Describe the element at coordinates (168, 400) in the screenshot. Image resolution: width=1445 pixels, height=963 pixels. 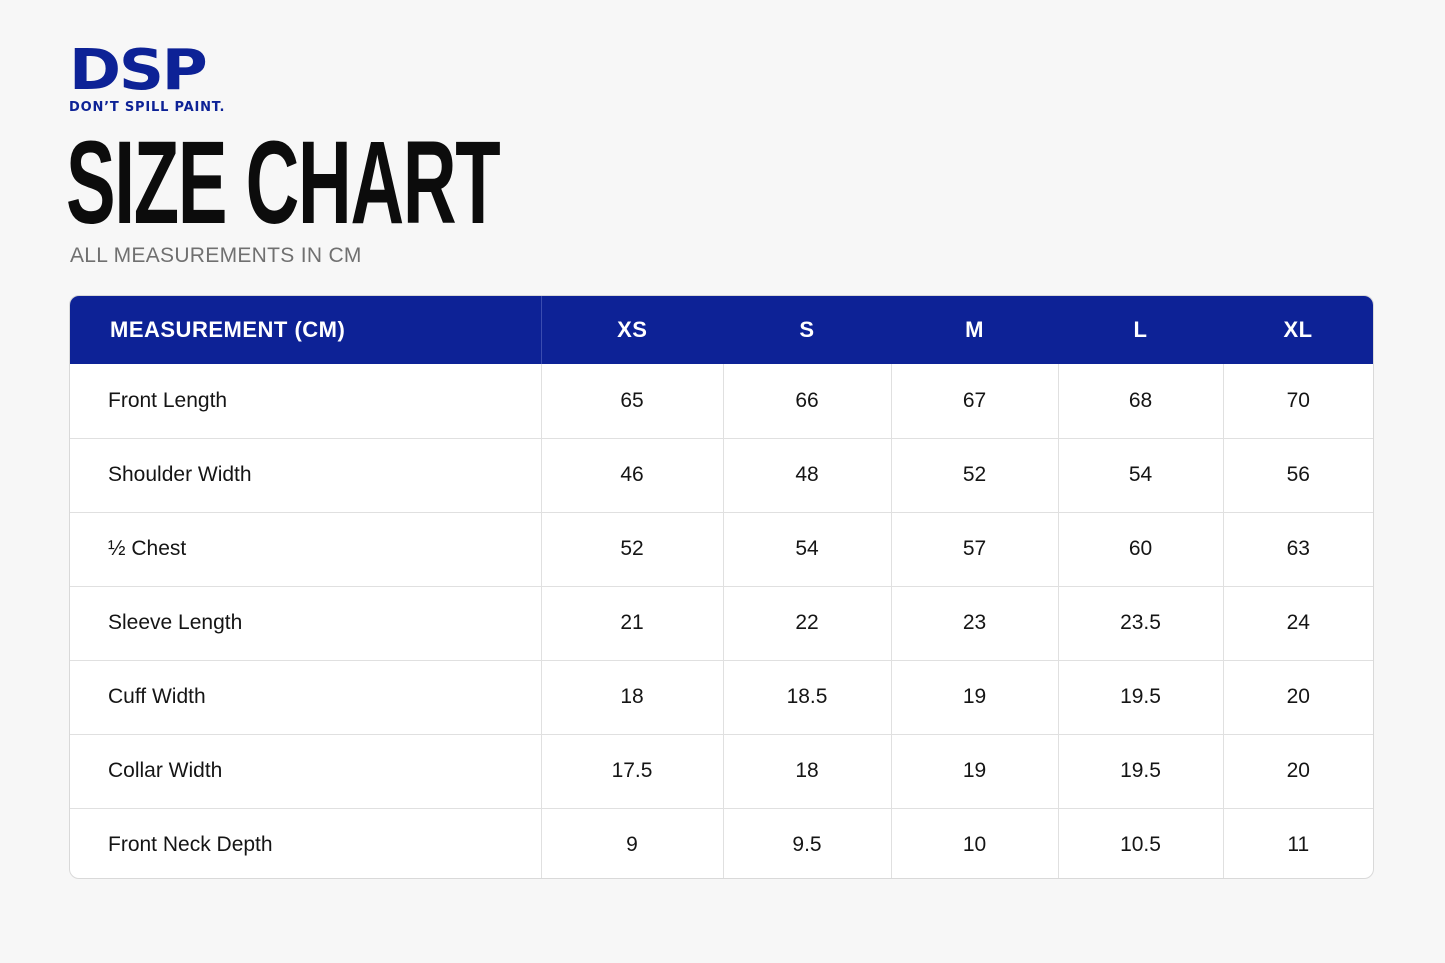
I see `row-label: Front Length` at that location.